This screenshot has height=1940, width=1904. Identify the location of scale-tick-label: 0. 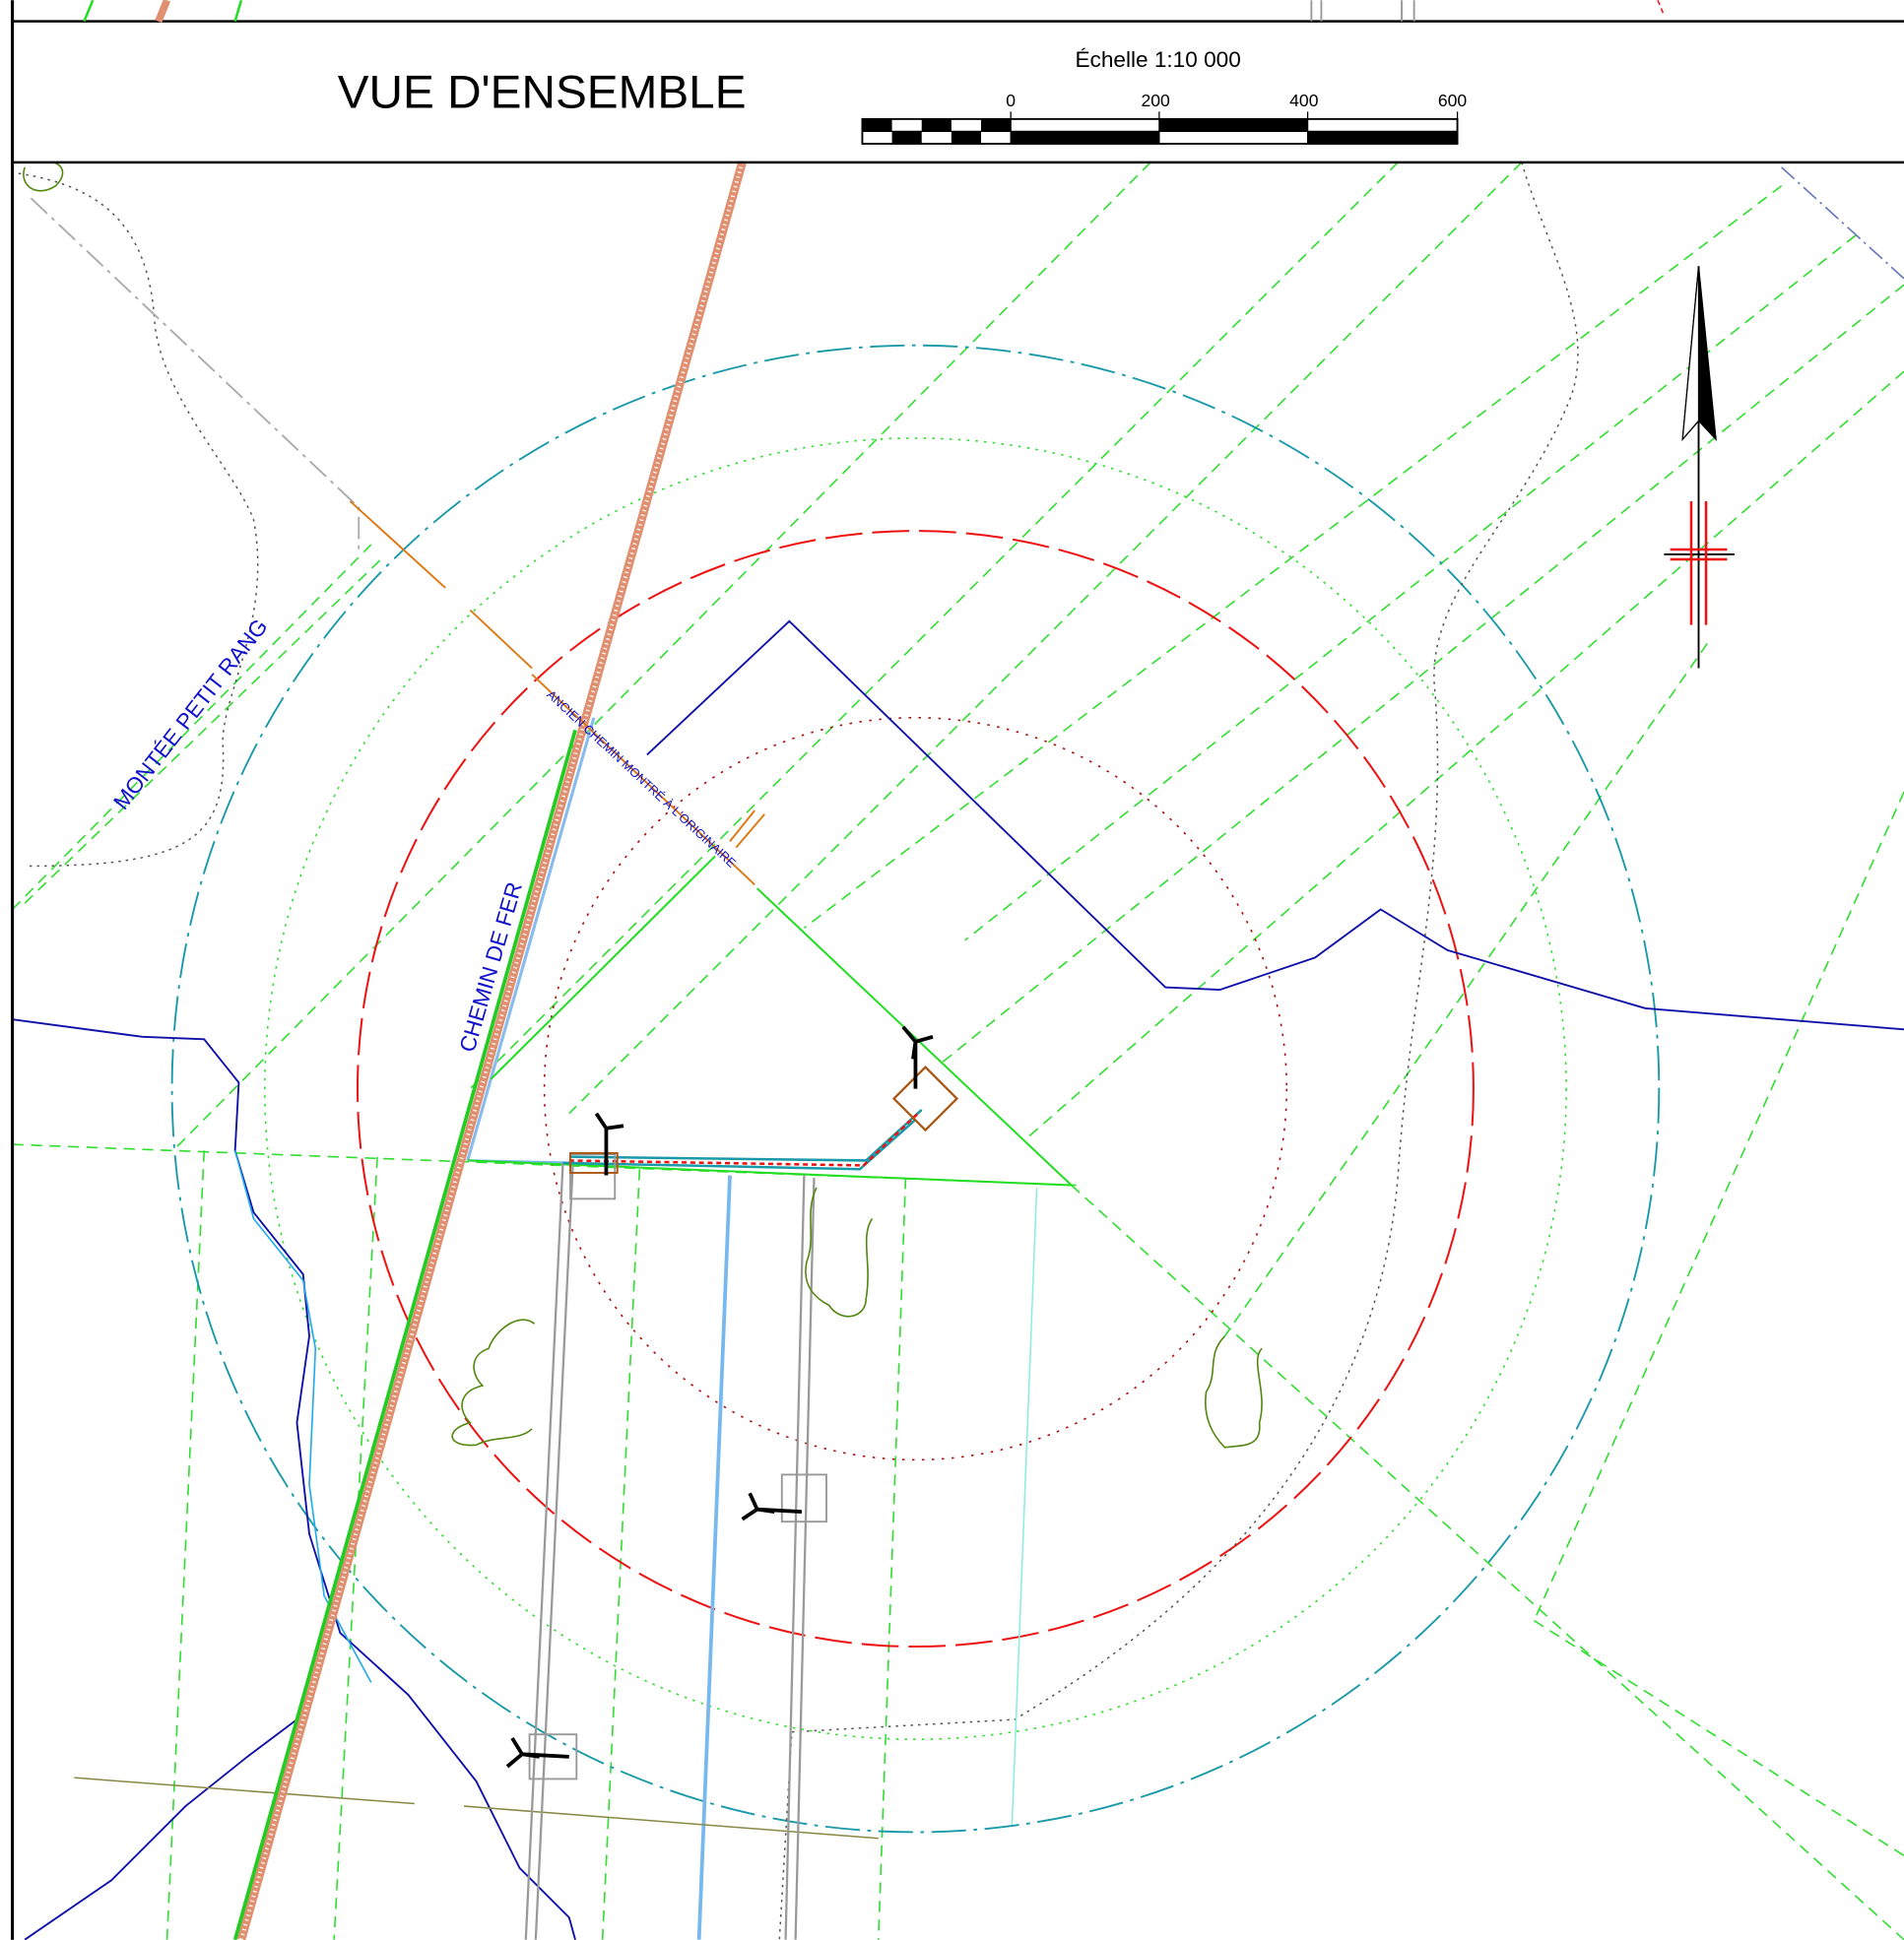
(1011, 100).